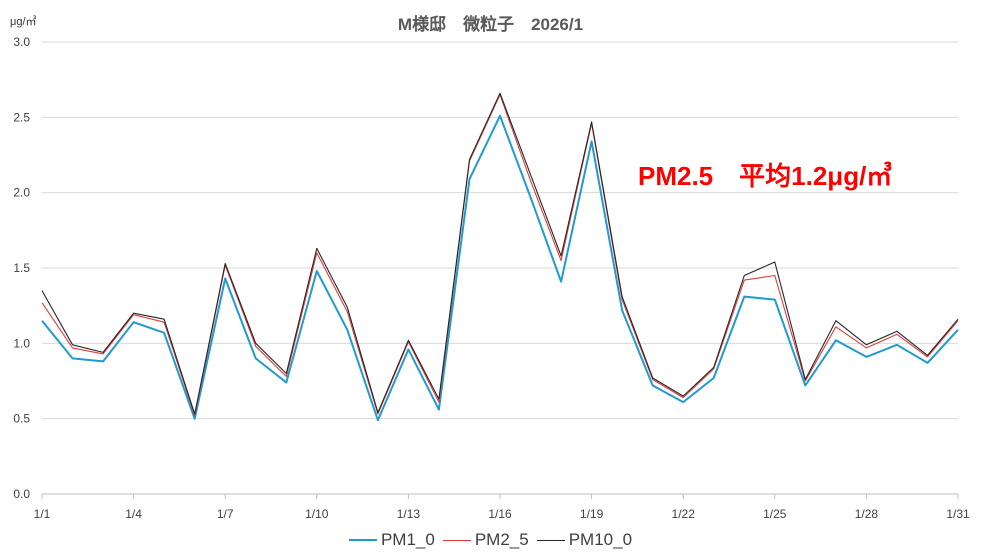 The width and height of the screenshot is (981, 558). Describe the element at coordinates (684, 514) in the screenshot. I see `x-tick-label: 1/22` at that location.